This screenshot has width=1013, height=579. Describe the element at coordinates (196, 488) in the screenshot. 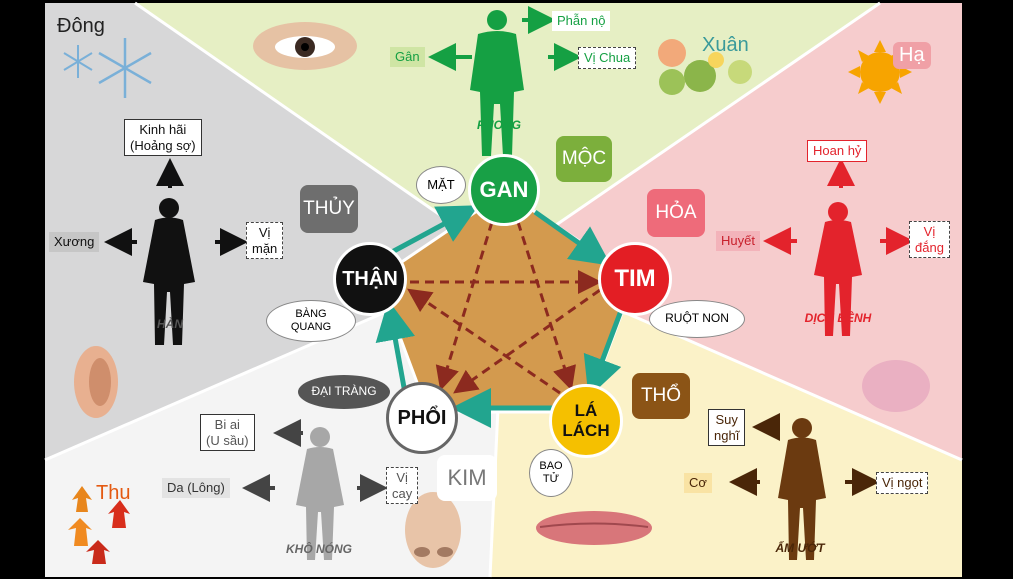

I see `metal-tissue: Da (Lông)` at that location.